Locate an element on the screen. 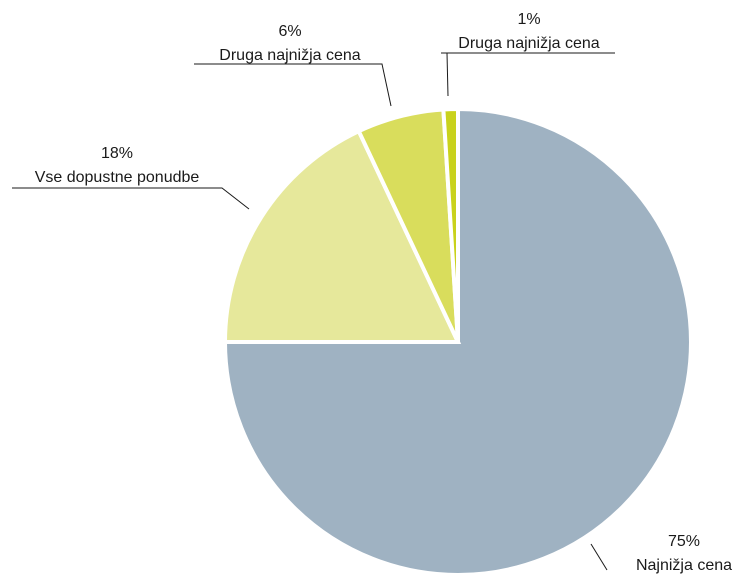 The width and height of the screenshot is (745, 574). slice-percent-label: 6% is located at coordinates (289, 31).